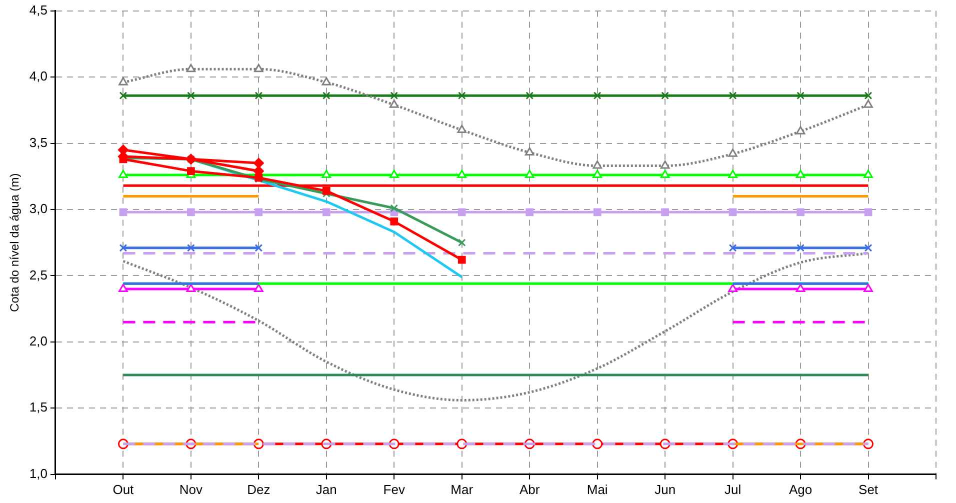  What do you see at coordinates (800, 489) in the screenshot?
I see `x-tick-label: Ago` at bounding box center [800, 489].